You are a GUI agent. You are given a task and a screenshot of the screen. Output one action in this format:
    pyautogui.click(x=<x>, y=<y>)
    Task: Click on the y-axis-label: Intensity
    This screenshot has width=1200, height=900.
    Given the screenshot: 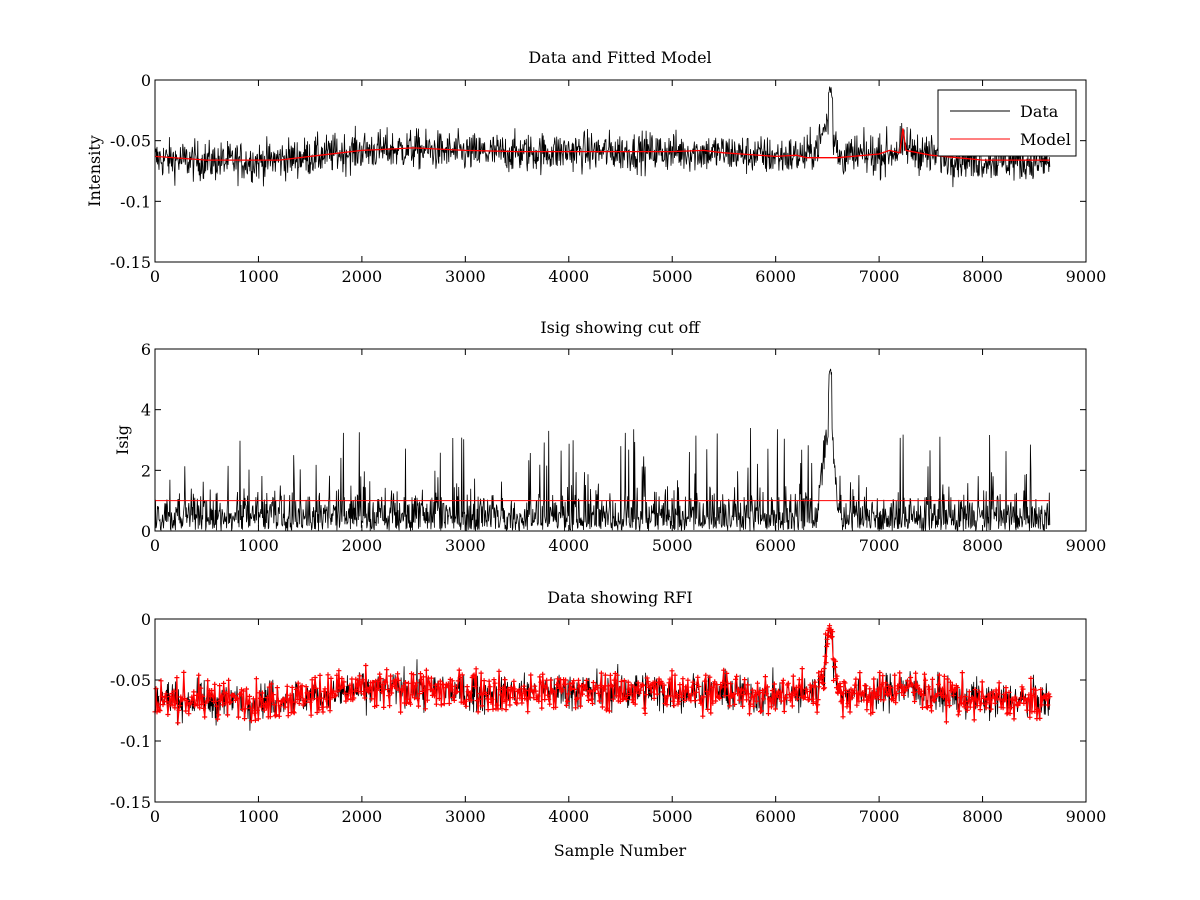 What is the action you would take?
    pyautogui.click(x=94, y=171)
    